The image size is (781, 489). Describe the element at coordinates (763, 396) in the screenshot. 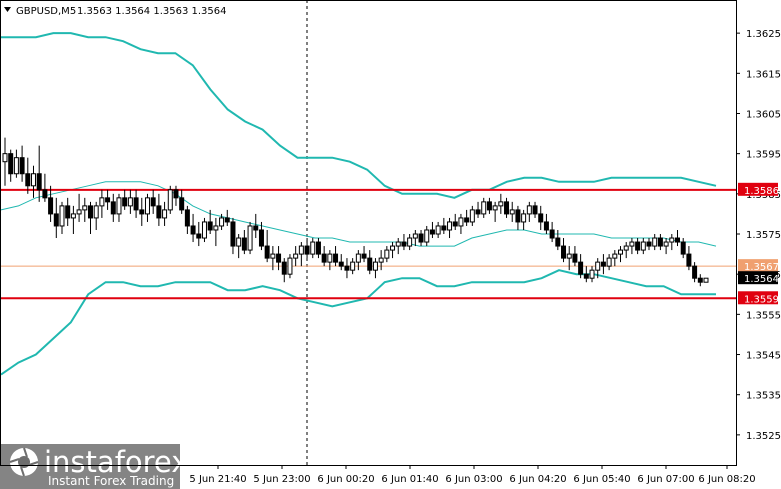

I see `price-tick-label: 1.3535` at that location.